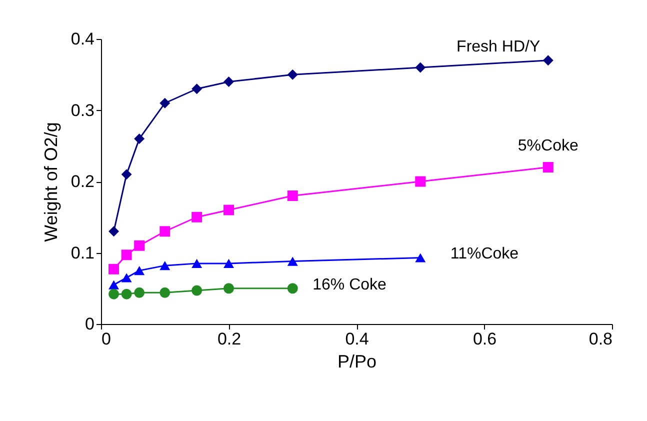 This screenshot has height=421, width=647. What do you see at coordinates (82, 39) in the screenshot?
I see `y-tick-label: 0.4` at bounding box center [82, 39].